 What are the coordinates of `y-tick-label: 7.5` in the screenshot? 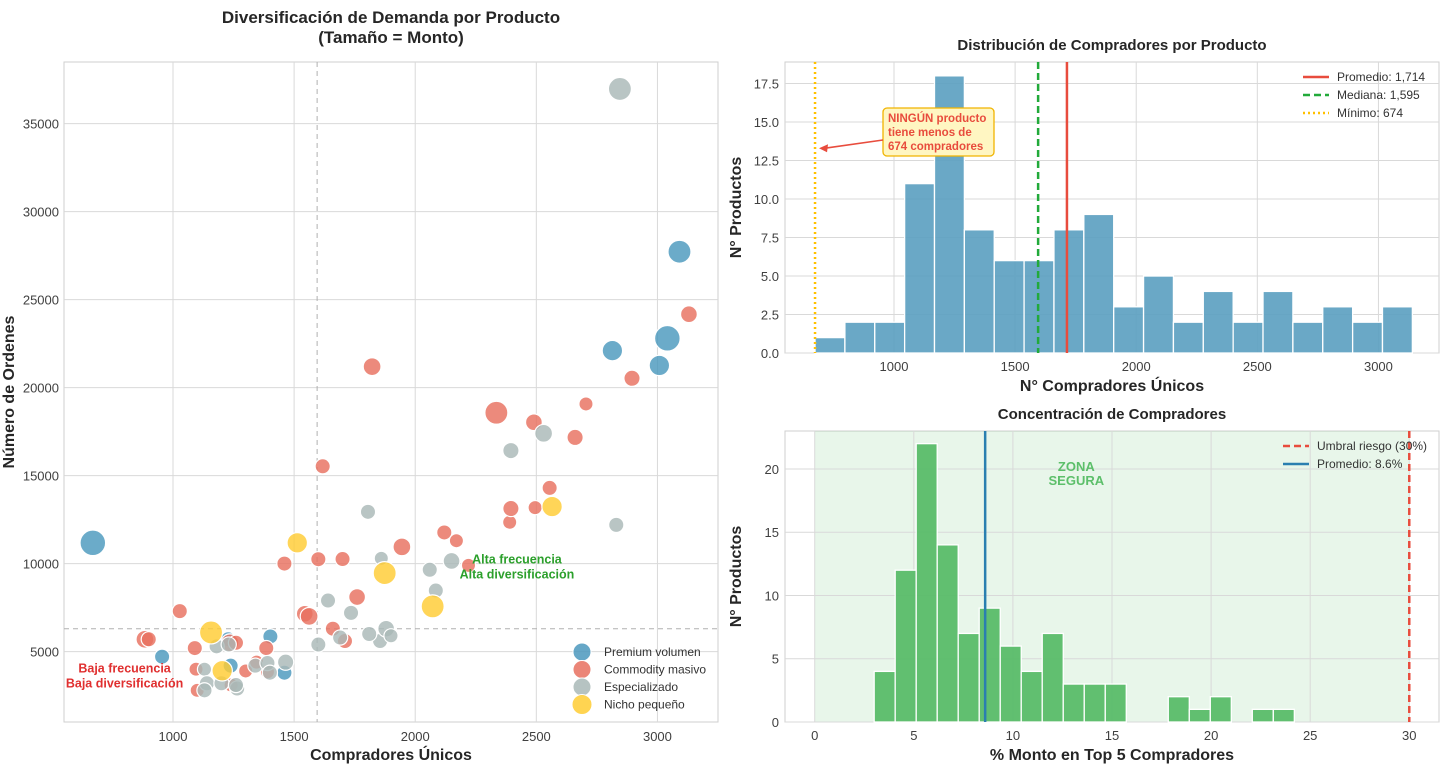 It's located at (770, 238).